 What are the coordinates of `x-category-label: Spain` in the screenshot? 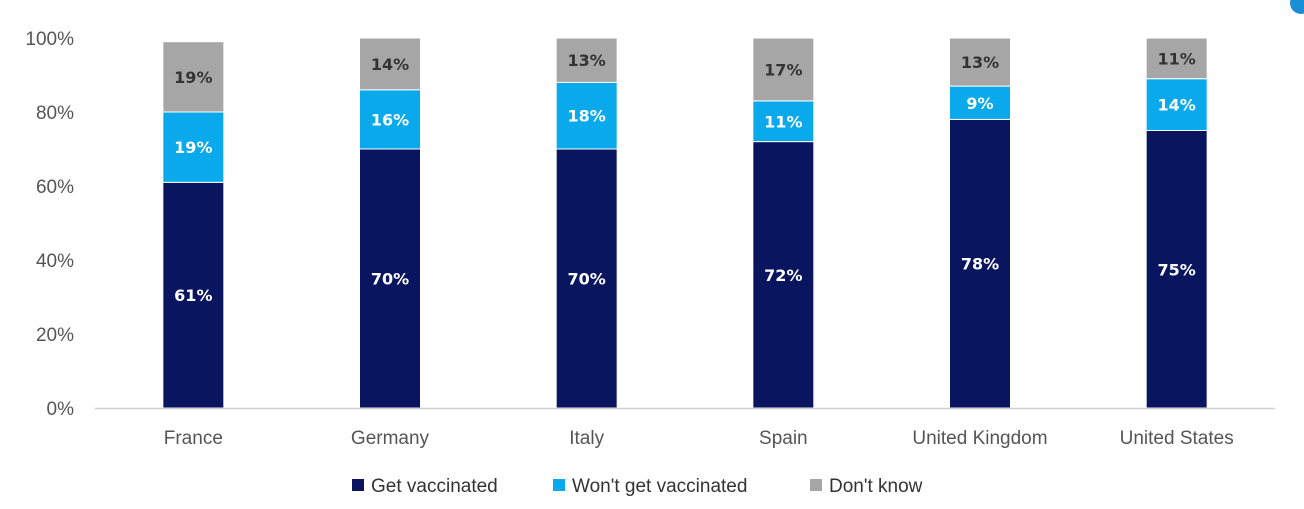 It's located at (783, 438).